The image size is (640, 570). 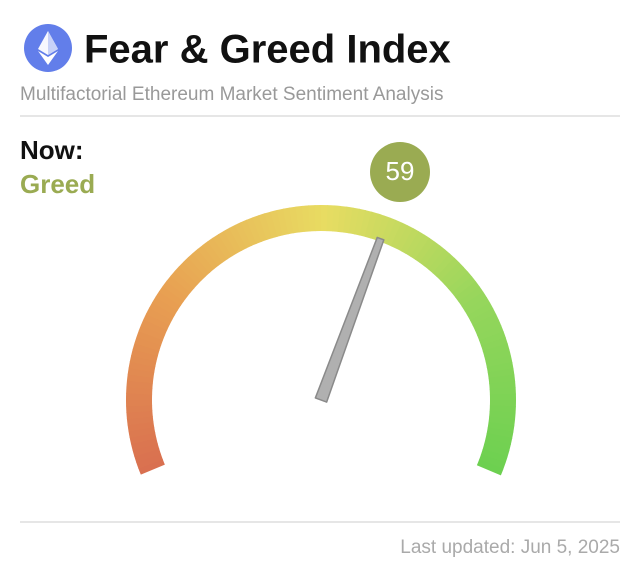 I want to click on last-updated: Last updated: Jun 5, 2025, so click(x=510, y=547).